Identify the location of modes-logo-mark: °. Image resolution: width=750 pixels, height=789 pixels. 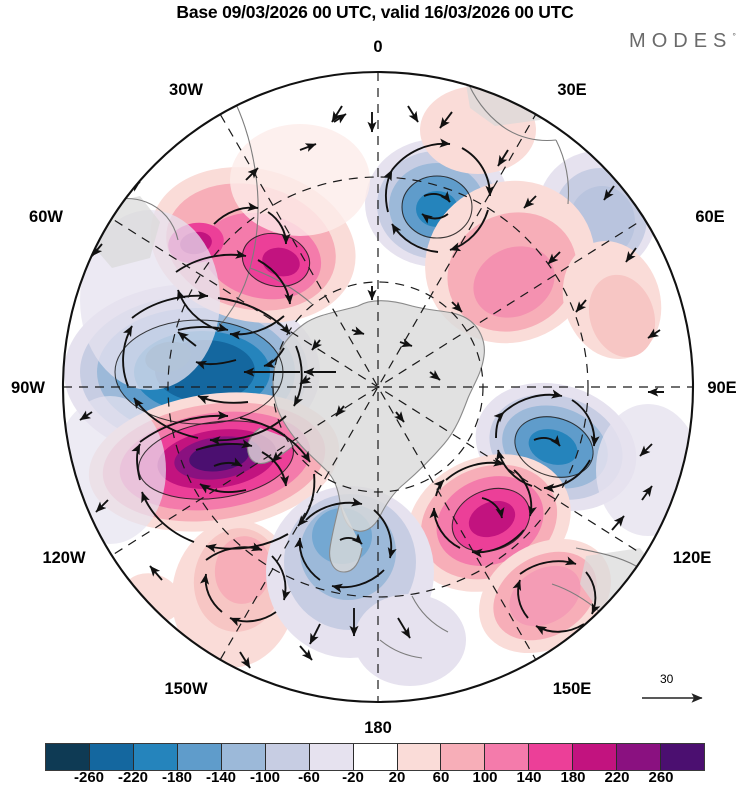
(734, 36).